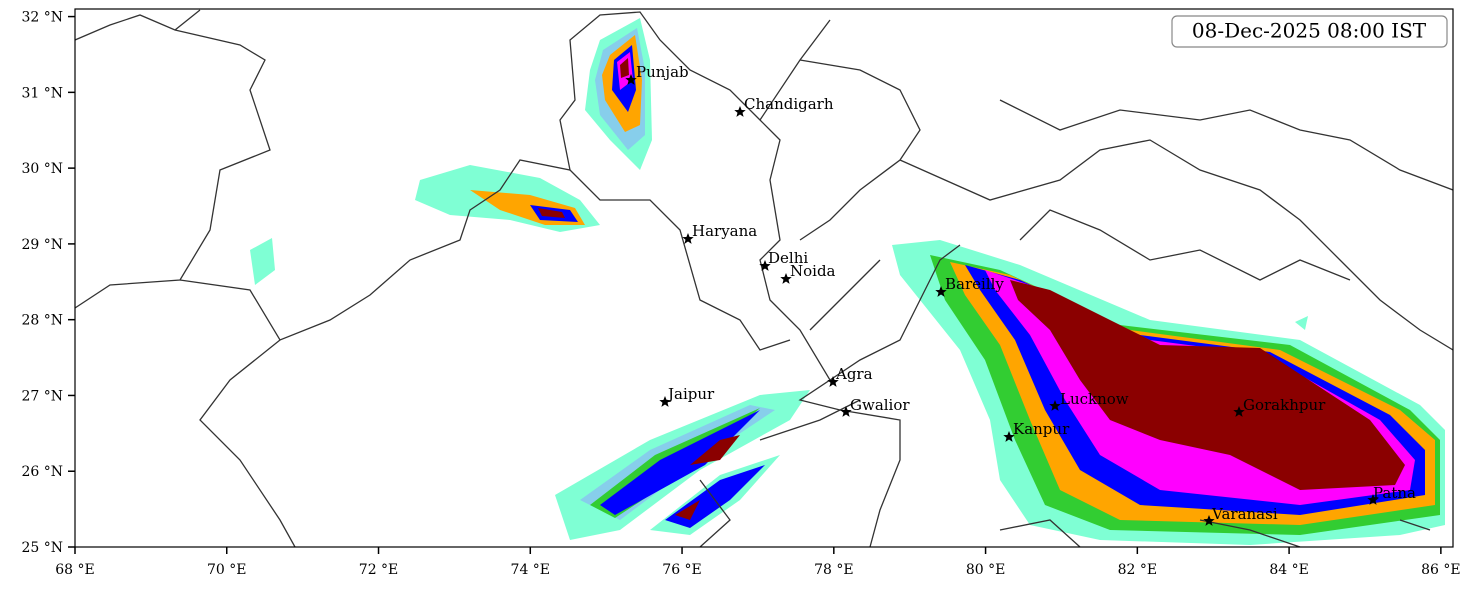 The height and width of the screenshot is (591, 1471). What do you see at coordinates (662, 72) in the screenshot?
I see `city-label: Punjab` at bounding box center [662, 72].